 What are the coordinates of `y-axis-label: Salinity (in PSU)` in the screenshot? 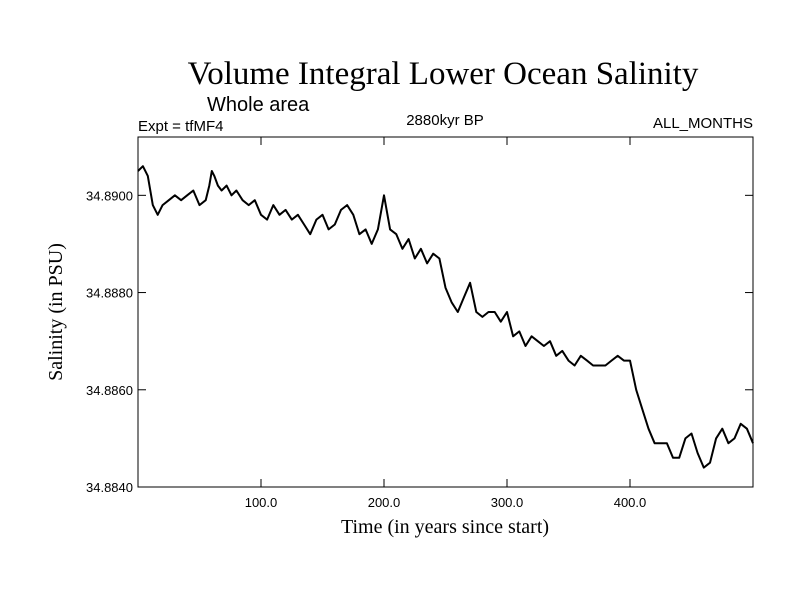 It's located at (56, 312).